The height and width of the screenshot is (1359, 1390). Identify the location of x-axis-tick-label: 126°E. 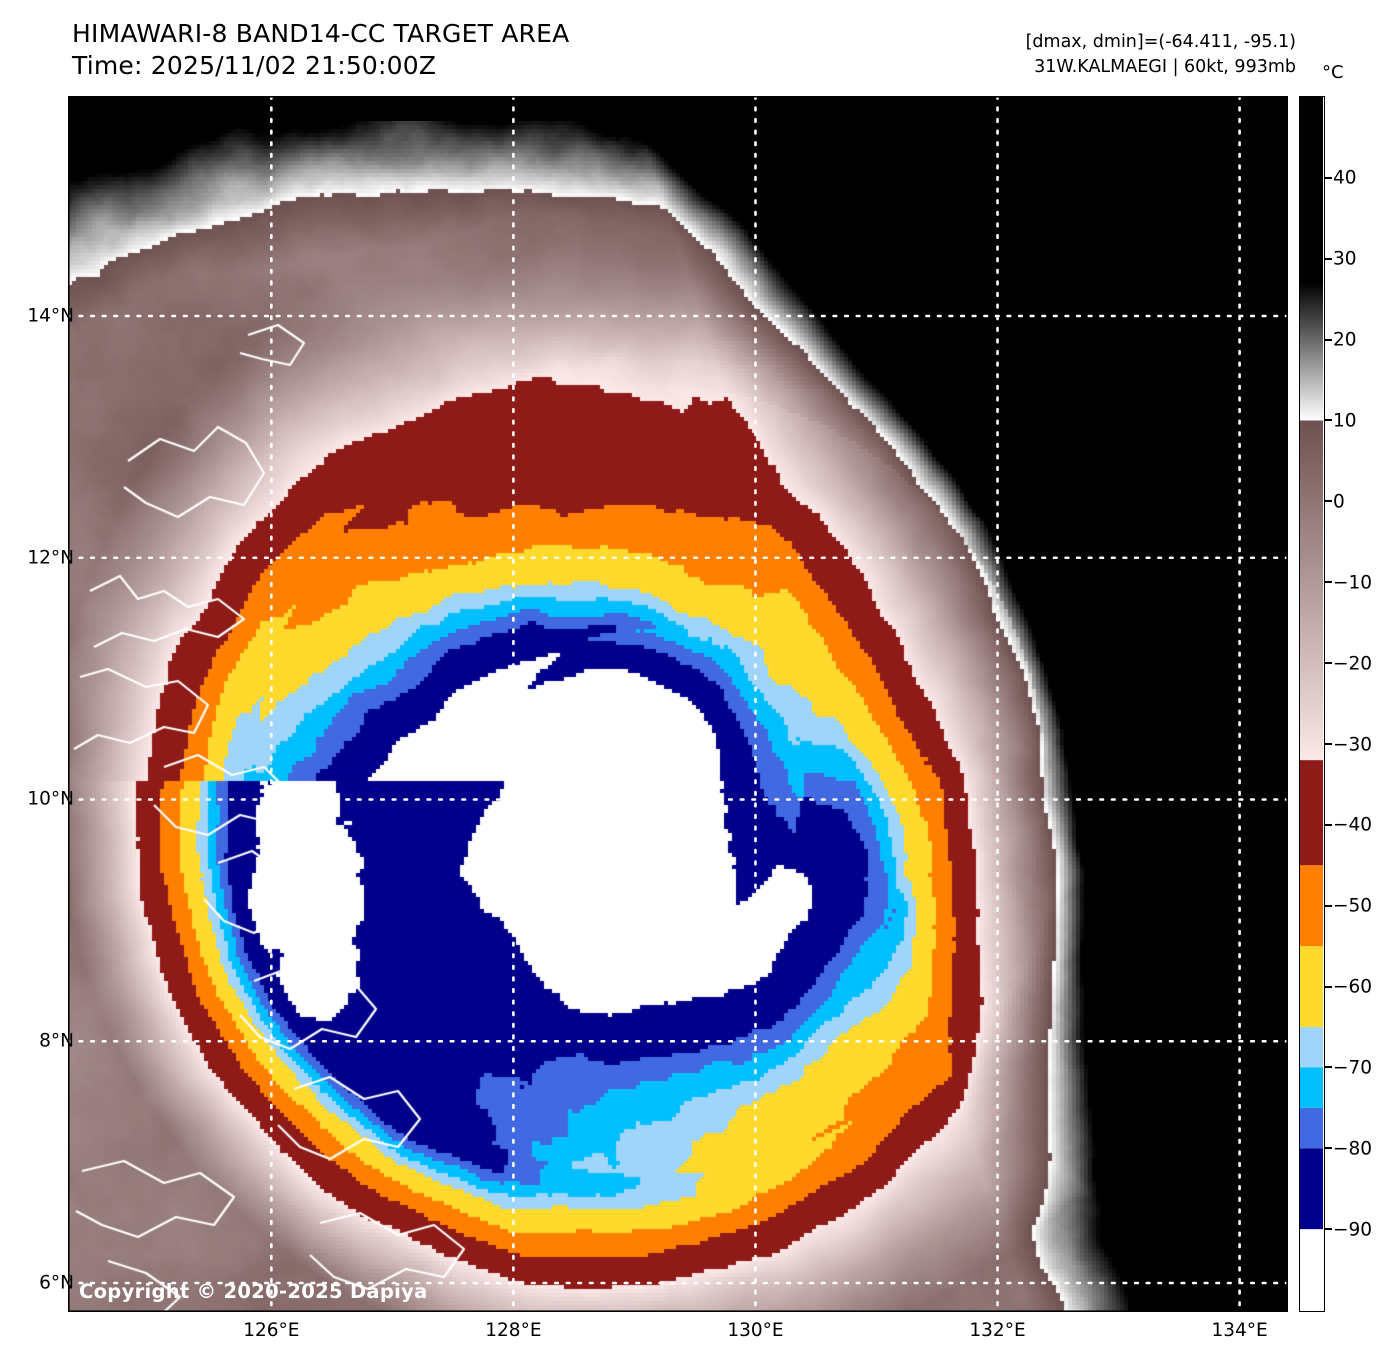
(271, 1330).